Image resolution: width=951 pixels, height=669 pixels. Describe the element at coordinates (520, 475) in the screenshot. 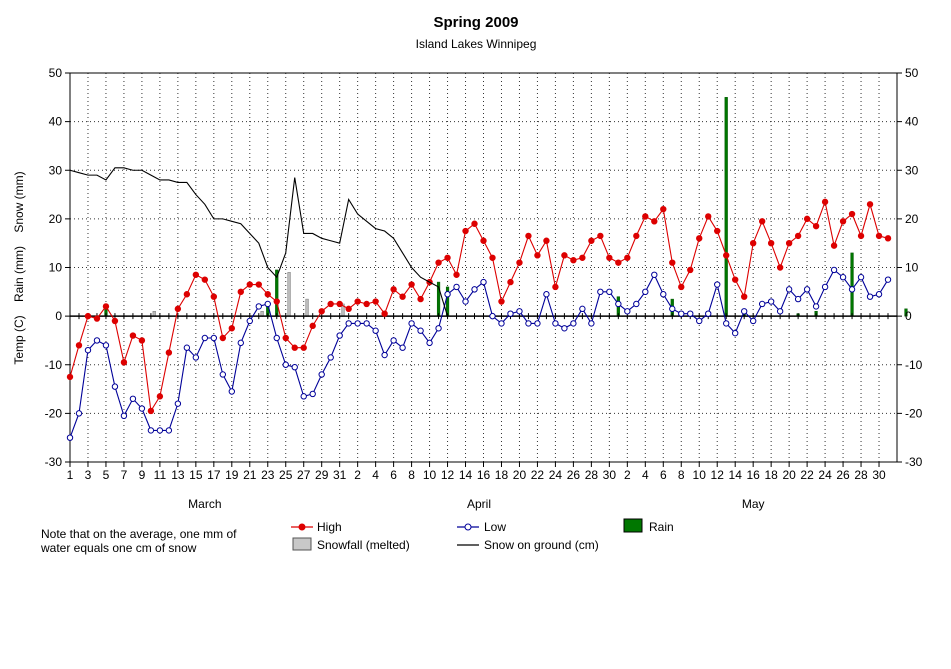

I see `x-tick-label: 20` at that location.